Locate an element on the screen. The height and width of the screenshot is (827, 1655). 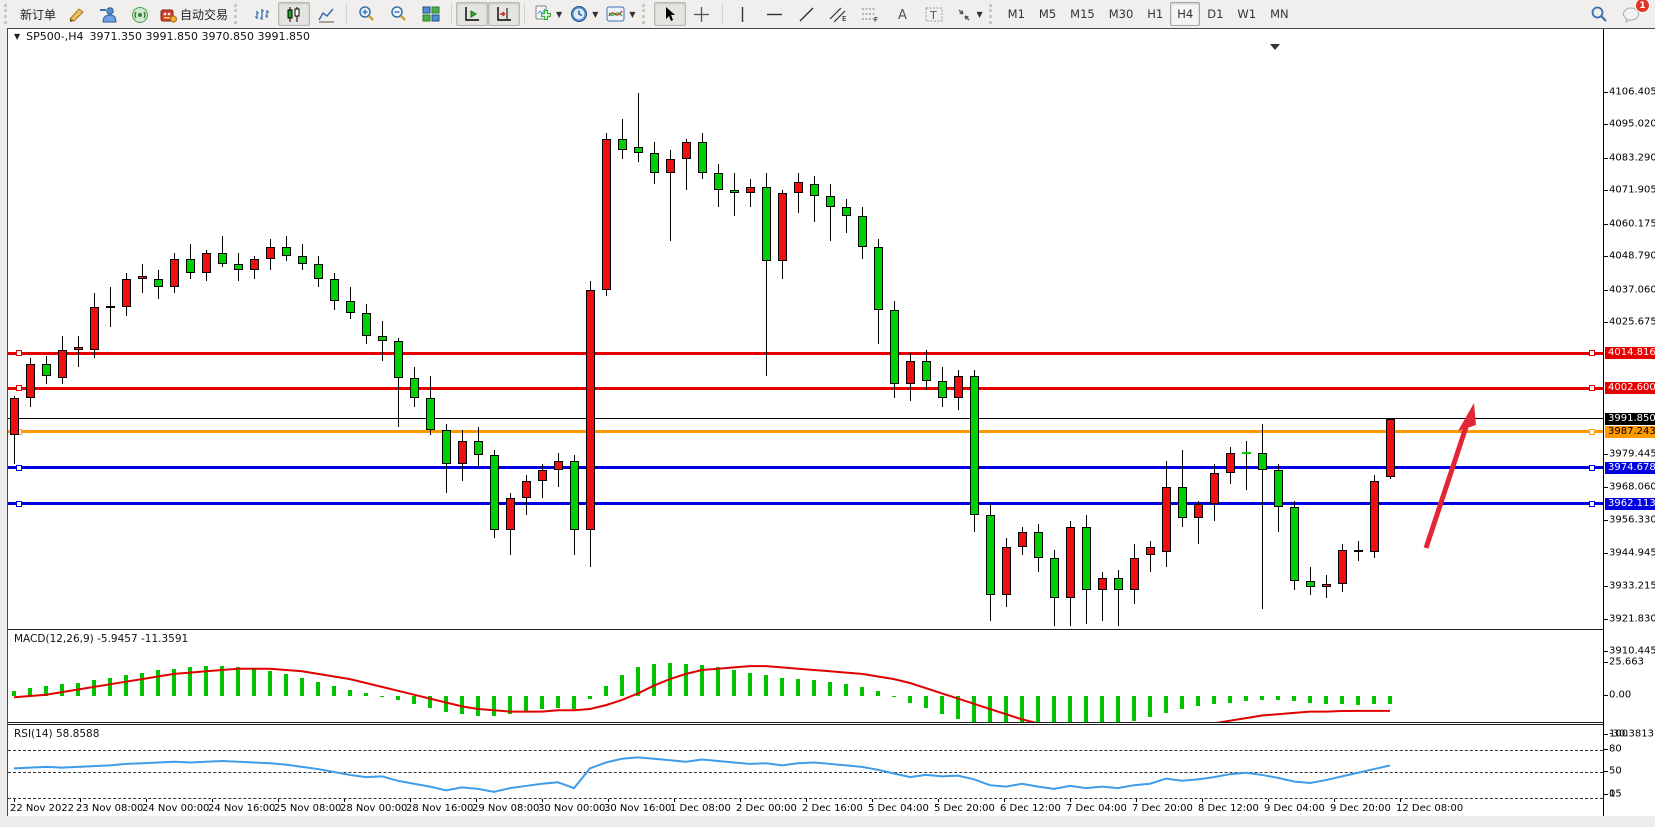
rsi-line is located at coordinates (702, 774).